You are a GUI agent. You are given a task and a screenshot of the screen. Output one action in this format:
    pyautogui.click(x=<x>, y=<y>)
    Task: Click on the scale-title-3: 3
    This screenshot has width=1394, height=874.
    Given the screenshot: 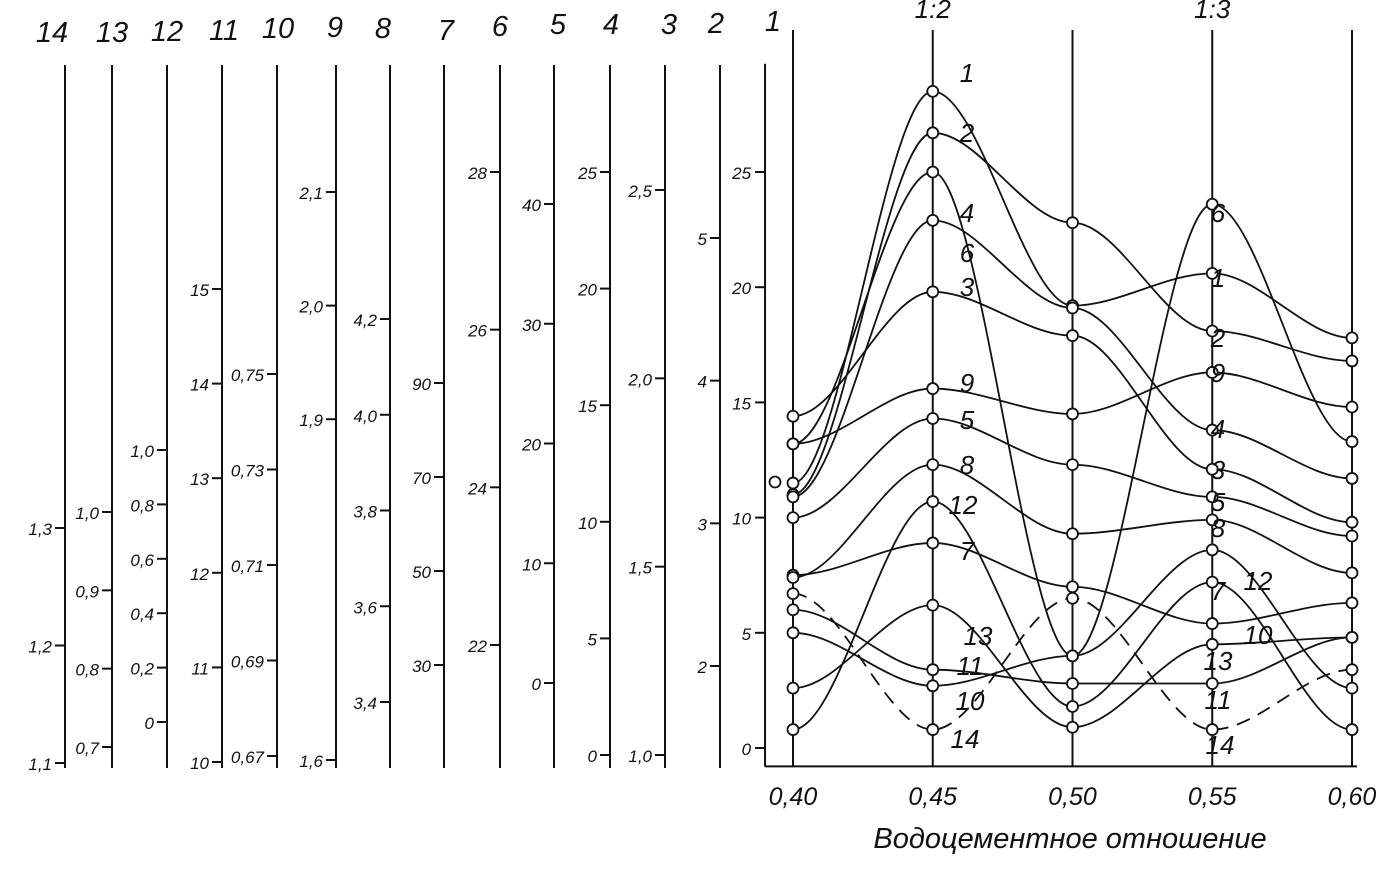 What is the action you would take?
    pyautogui.click(x=669, y=25)
    